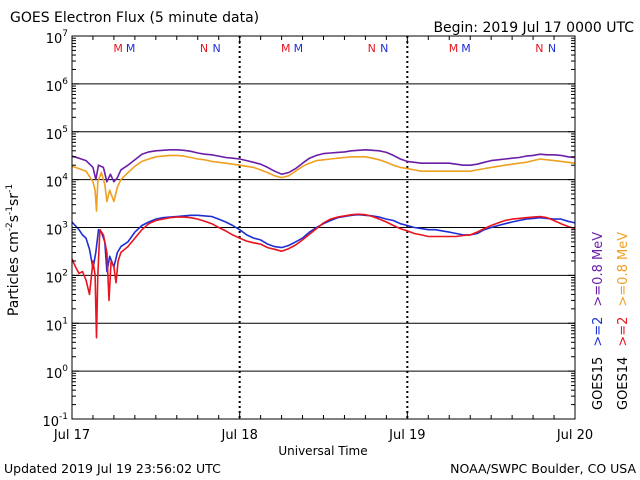 The width and height of the screenshot is (640, 480). Describe the element at coordinates (57, 134) in the screenshot. I see `y-tick-label: 10⁵` at that location.